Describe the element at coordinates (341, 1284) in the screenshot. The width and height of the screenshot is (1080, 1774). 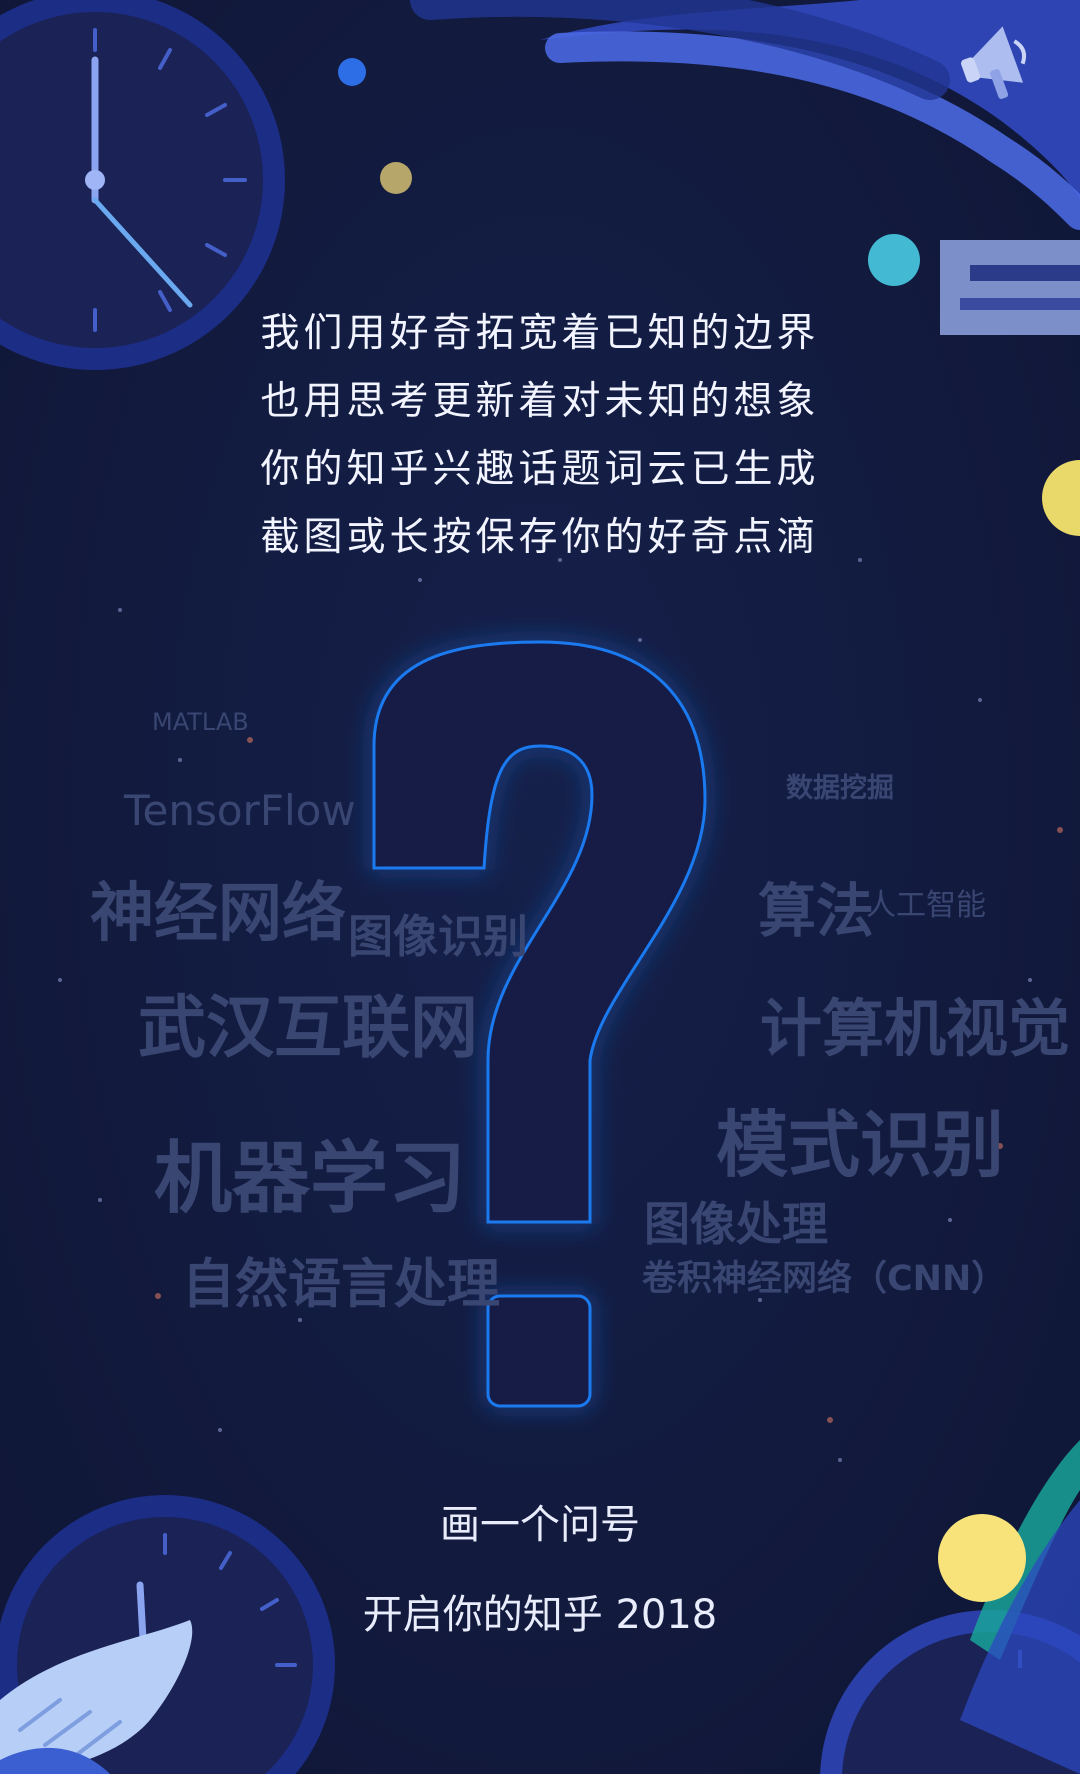
I see `cloud-word: 自然语言处理` at that location.